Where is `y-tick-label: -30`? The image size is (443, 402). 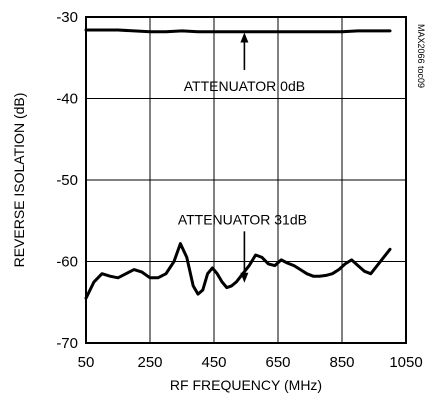 y-tick-label: -30 is located at coordinates (67, 17).